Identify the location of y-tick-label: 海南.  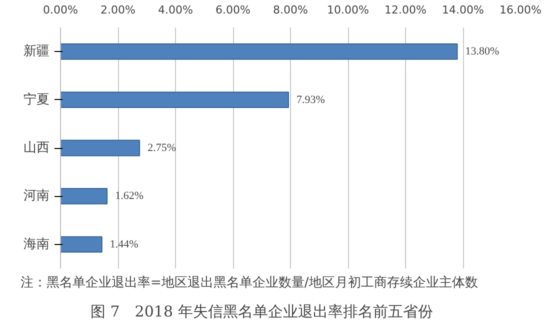
(37, 244).